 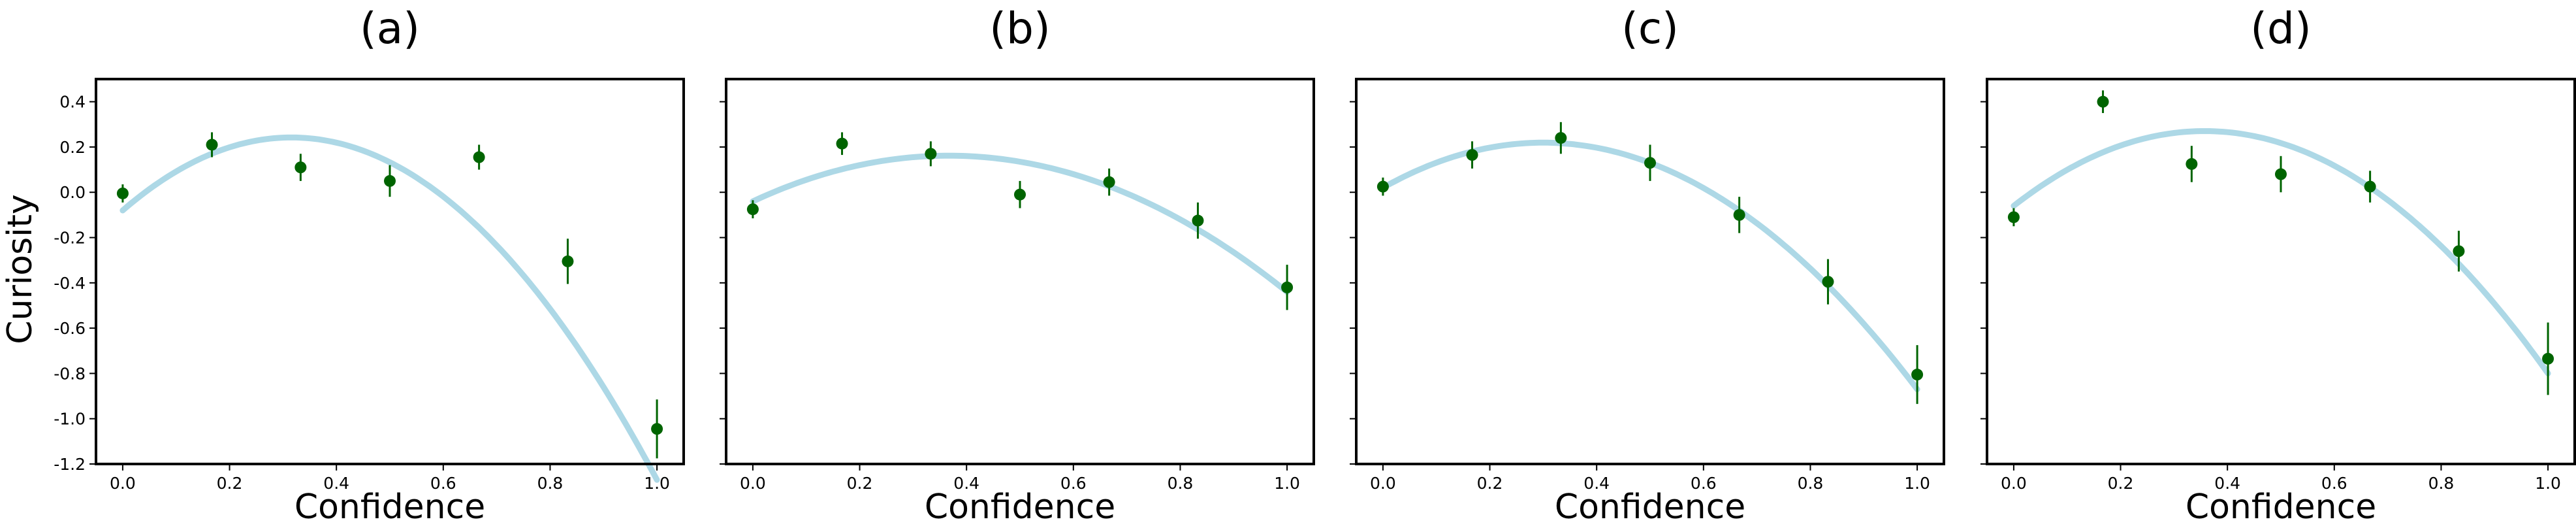 I want to click on y-tick-label: -0.2, so click(x=70, y=238).